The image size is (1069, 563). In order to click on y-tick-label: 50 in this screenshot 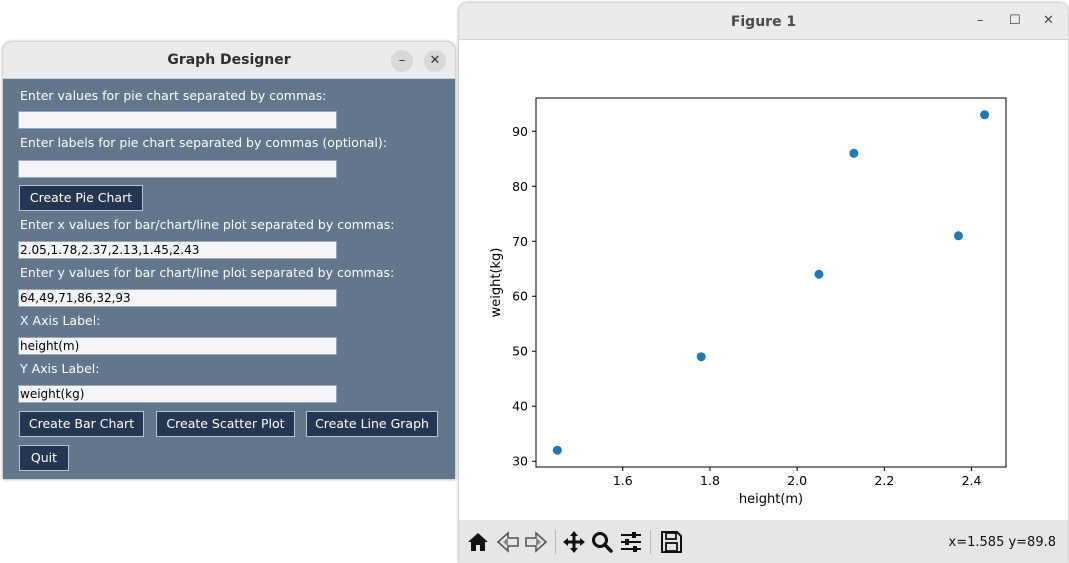, I will do `click(520, 351)`.